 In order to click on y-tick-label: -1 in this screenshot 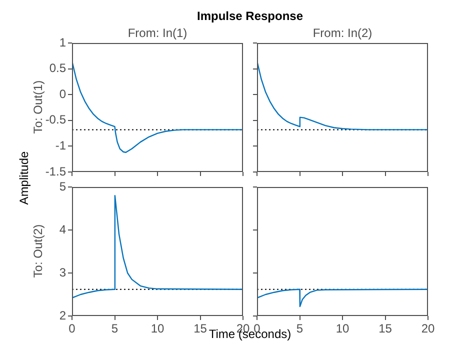, I will do `click(60, 145)`.